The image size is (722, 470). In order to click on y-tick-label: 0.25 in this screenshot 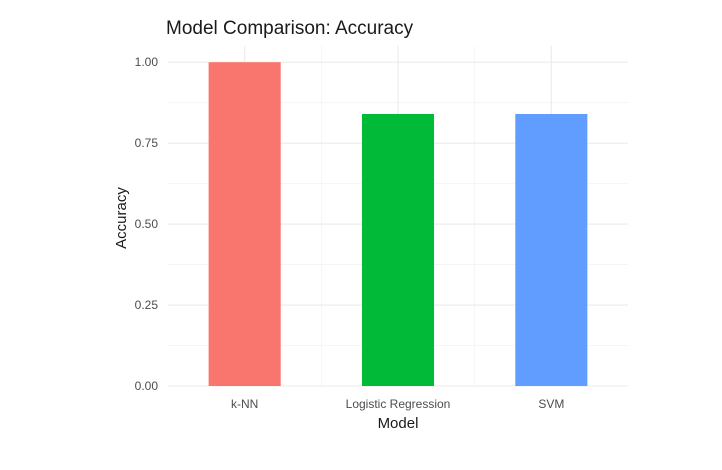, I will do `click(147, 305)`.